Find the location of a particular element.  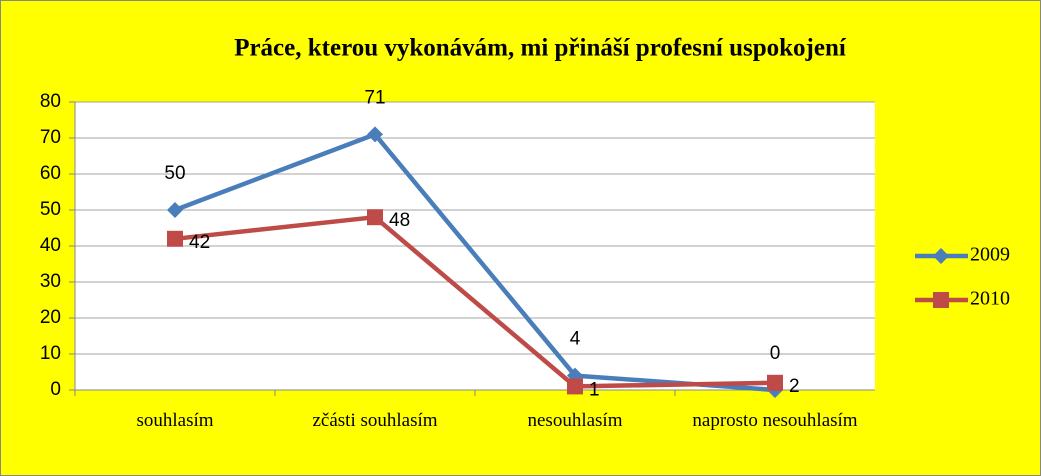

y-tick-label: 70 is located at coordinates (50, 137).